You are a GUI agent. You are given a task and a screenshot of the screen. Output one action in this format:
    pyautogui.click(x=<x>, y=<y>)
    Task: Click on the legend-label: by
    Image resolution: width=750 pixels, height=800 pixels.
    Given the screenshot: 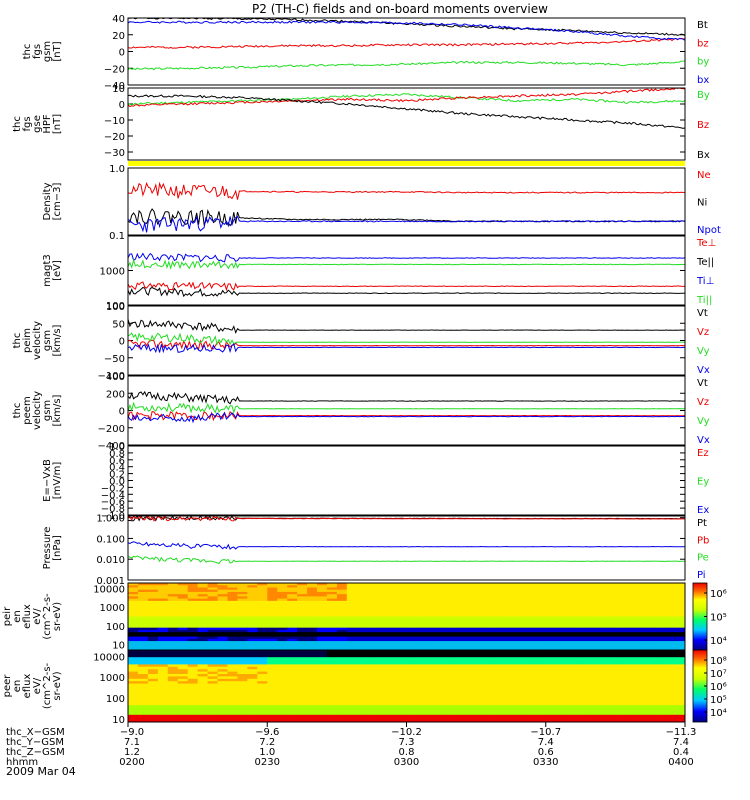 What is the action you would take?
    pyautogui.click(x=703, y=62)
    